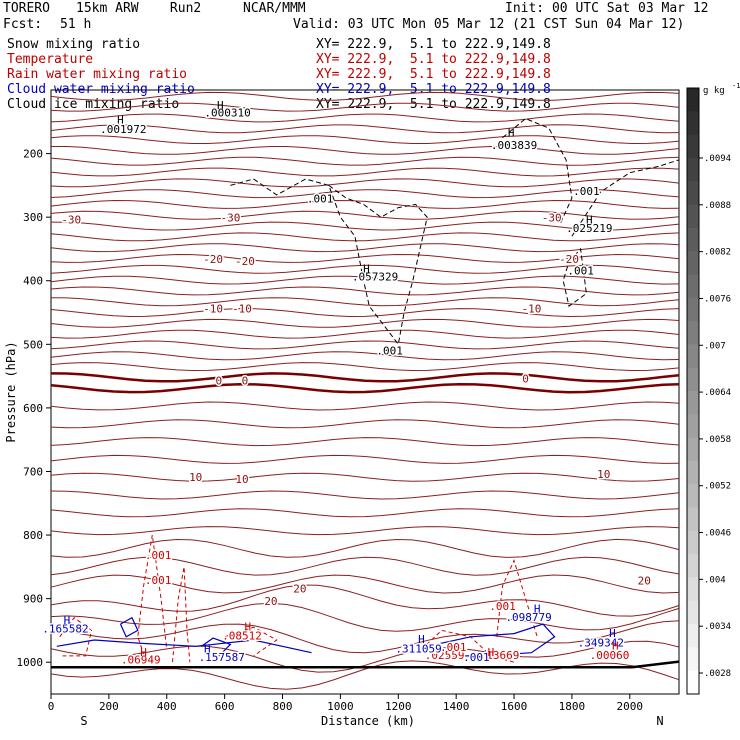 The height and width of the screenshot is (740, 740). I want to click on x-tick-label-600: 600, so click(225, 706).